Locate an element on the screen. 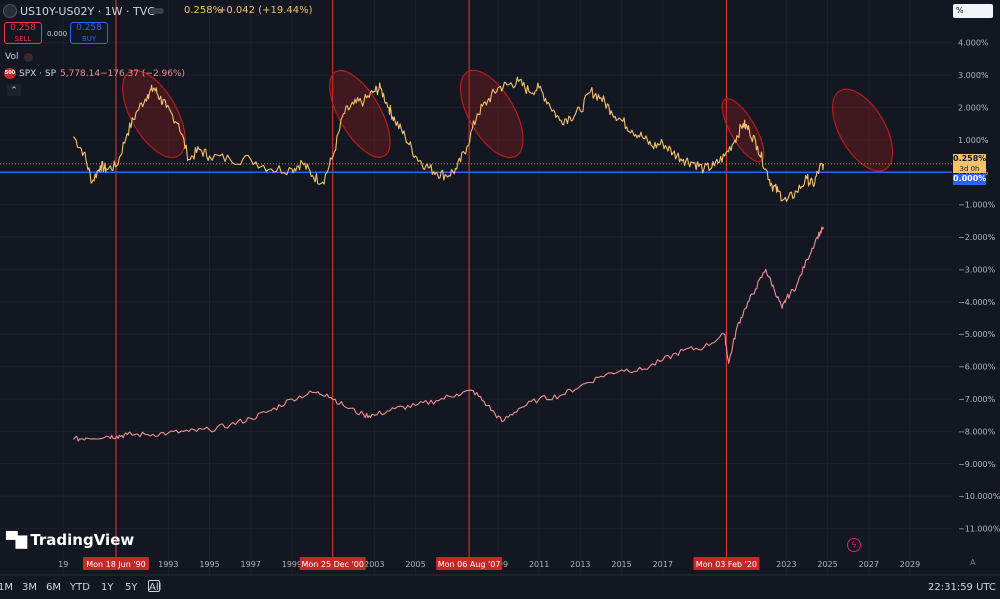  x-tick-label: 2023 is located at coordinates (786, 564).